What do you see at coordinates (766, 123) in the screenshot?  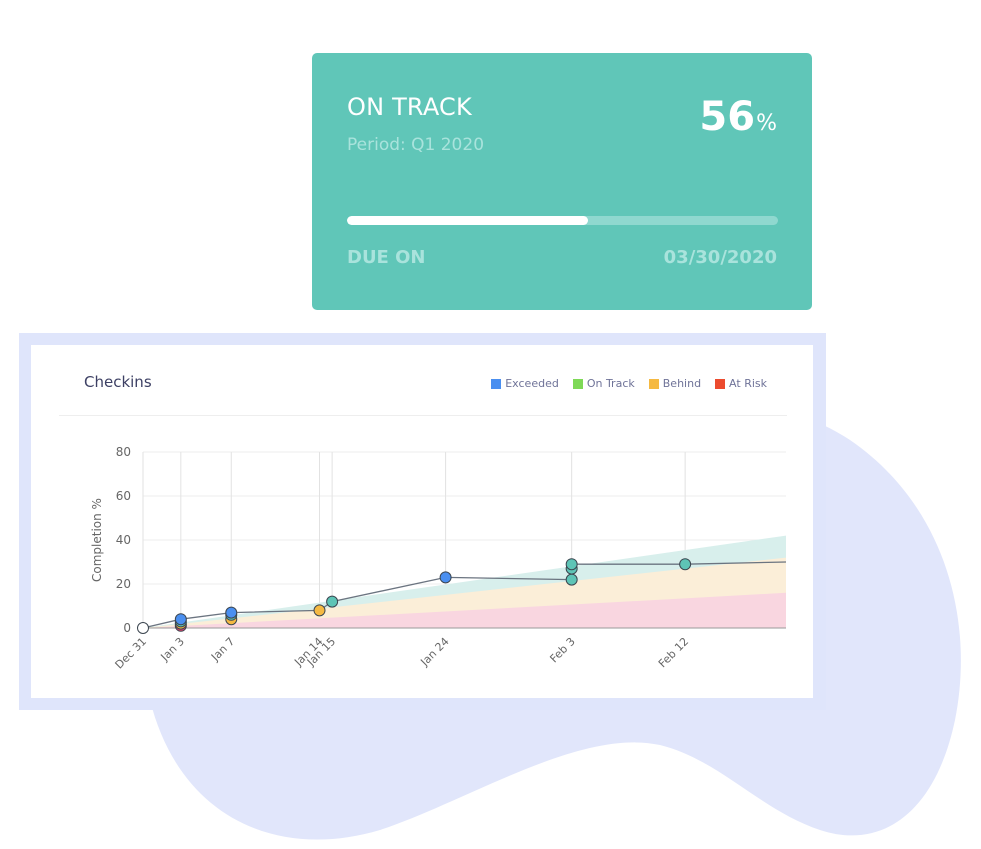 I see `progress-unit: %` at bounding box center [766, 123].